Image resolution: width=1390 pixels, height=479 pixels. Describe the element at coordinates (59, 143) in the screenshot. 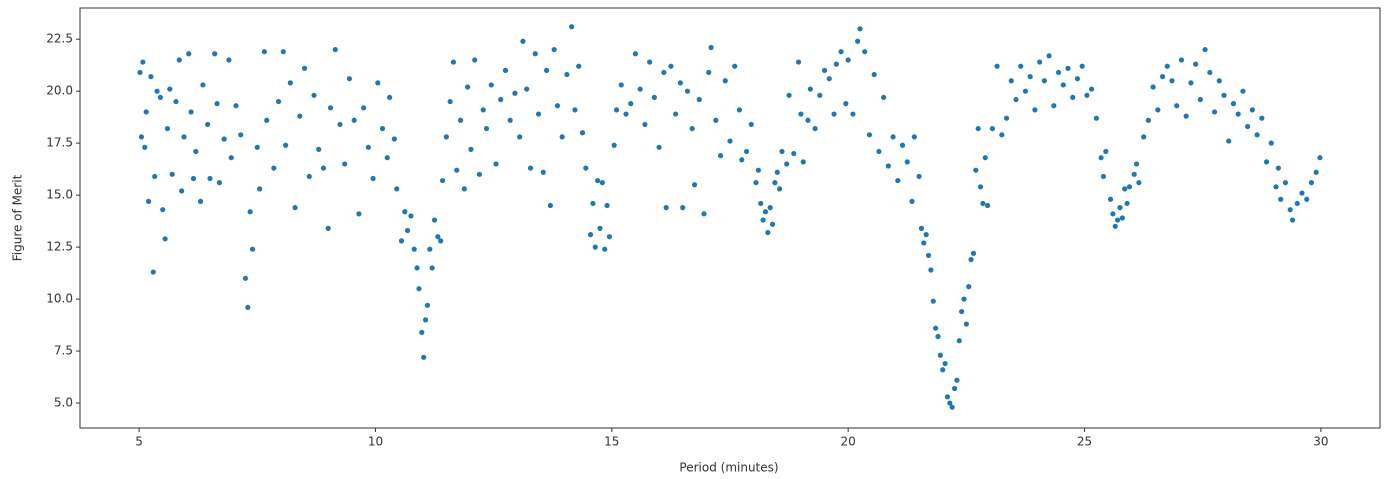

I see `y-tick-label: 17.5` at that location.